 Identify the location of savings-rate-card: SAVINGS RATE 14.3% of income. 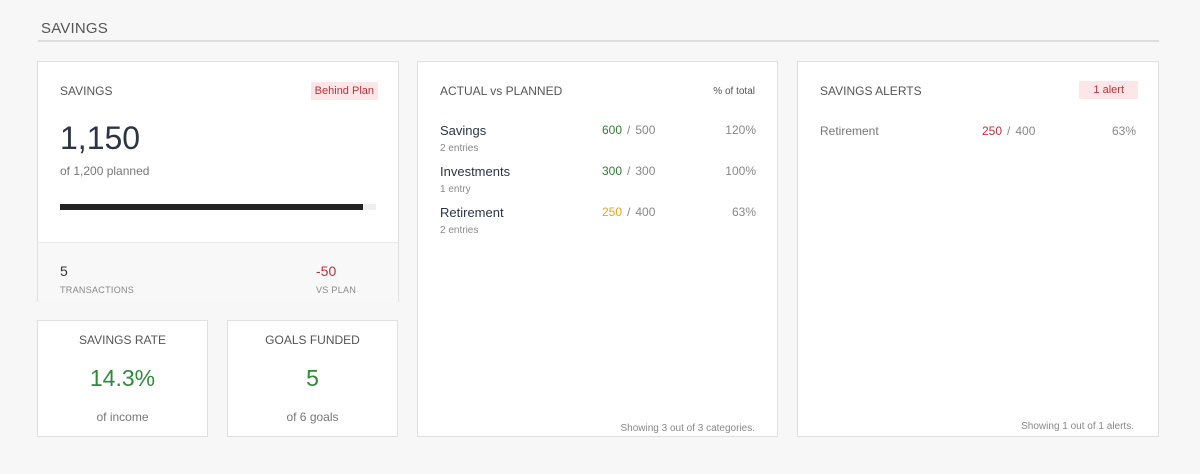
(122, 378).